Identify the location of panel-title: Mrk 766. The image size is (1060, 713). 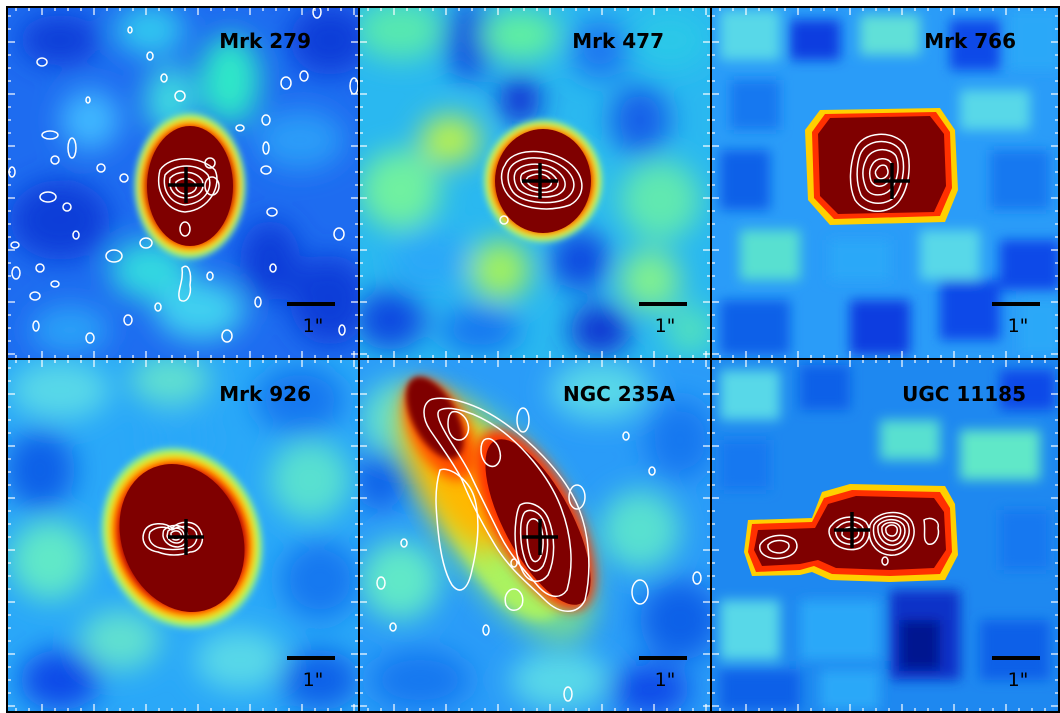
(970, 41).